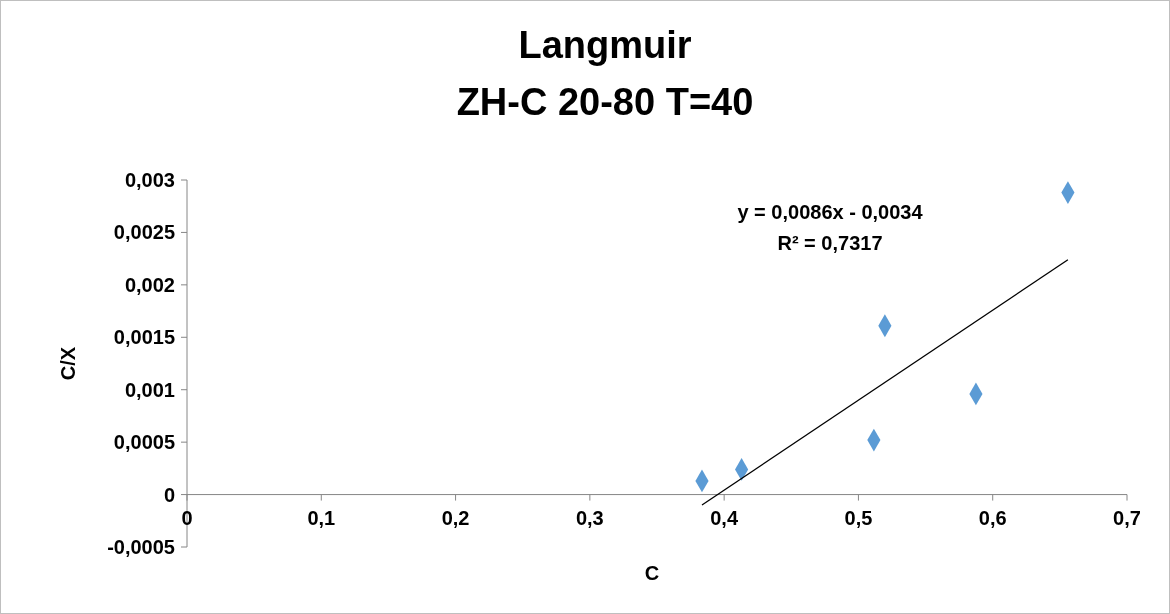 This screenshot has width=1170, height=614. What do you see at coordinates (144, 442) in the screenshot?
I see `y-tick-label: 0,0005` at bounding box center [144, 442].